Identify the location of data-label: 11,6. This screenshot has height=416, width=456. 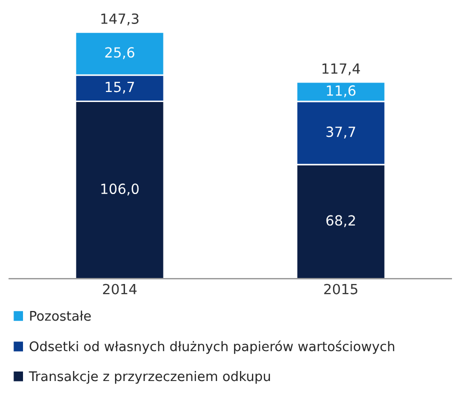
(341, 91).